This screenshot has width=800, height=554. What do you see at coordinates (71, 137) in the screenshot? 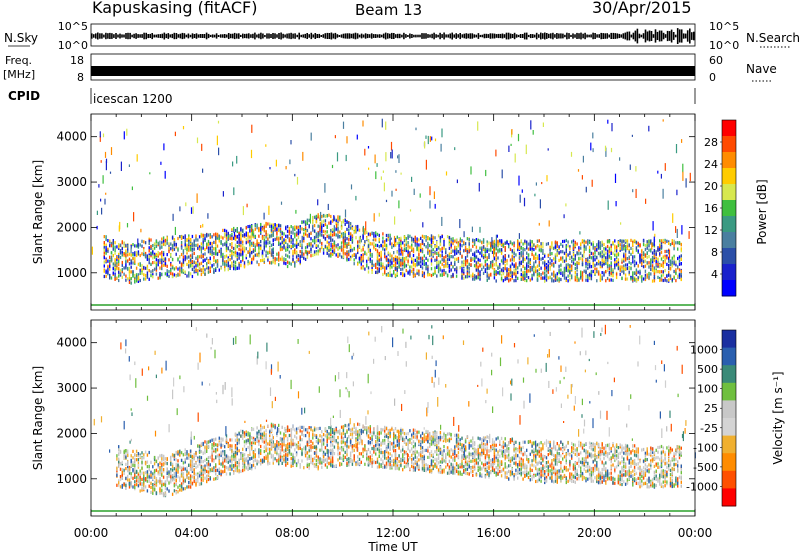
I see `y-tick-label: 4000` at bounding box center [71, 137].